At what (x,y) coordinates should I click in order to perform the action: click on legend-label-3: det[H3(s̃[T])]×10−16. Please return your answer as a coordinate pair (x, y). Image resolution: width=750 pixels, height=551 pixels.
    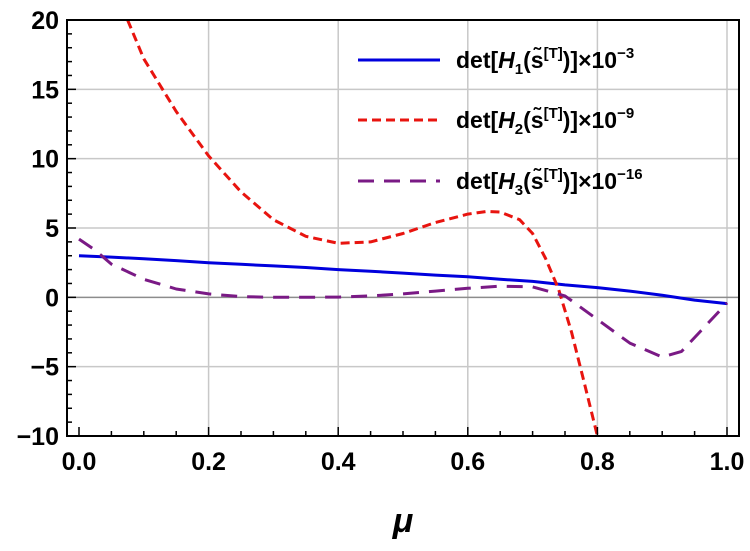
    Looking at the image, I should click on (549, 182).